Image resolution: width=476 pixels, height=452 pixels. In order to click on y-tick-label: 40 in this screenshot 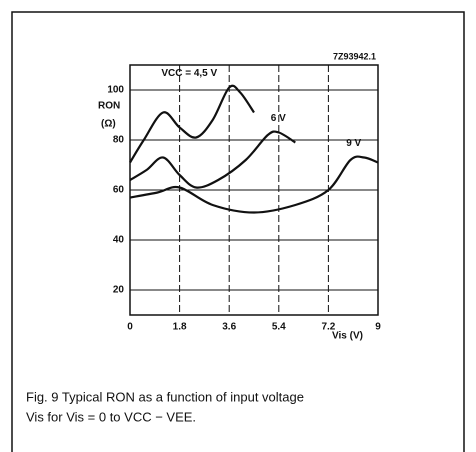, I will do `click(119, 240)`.